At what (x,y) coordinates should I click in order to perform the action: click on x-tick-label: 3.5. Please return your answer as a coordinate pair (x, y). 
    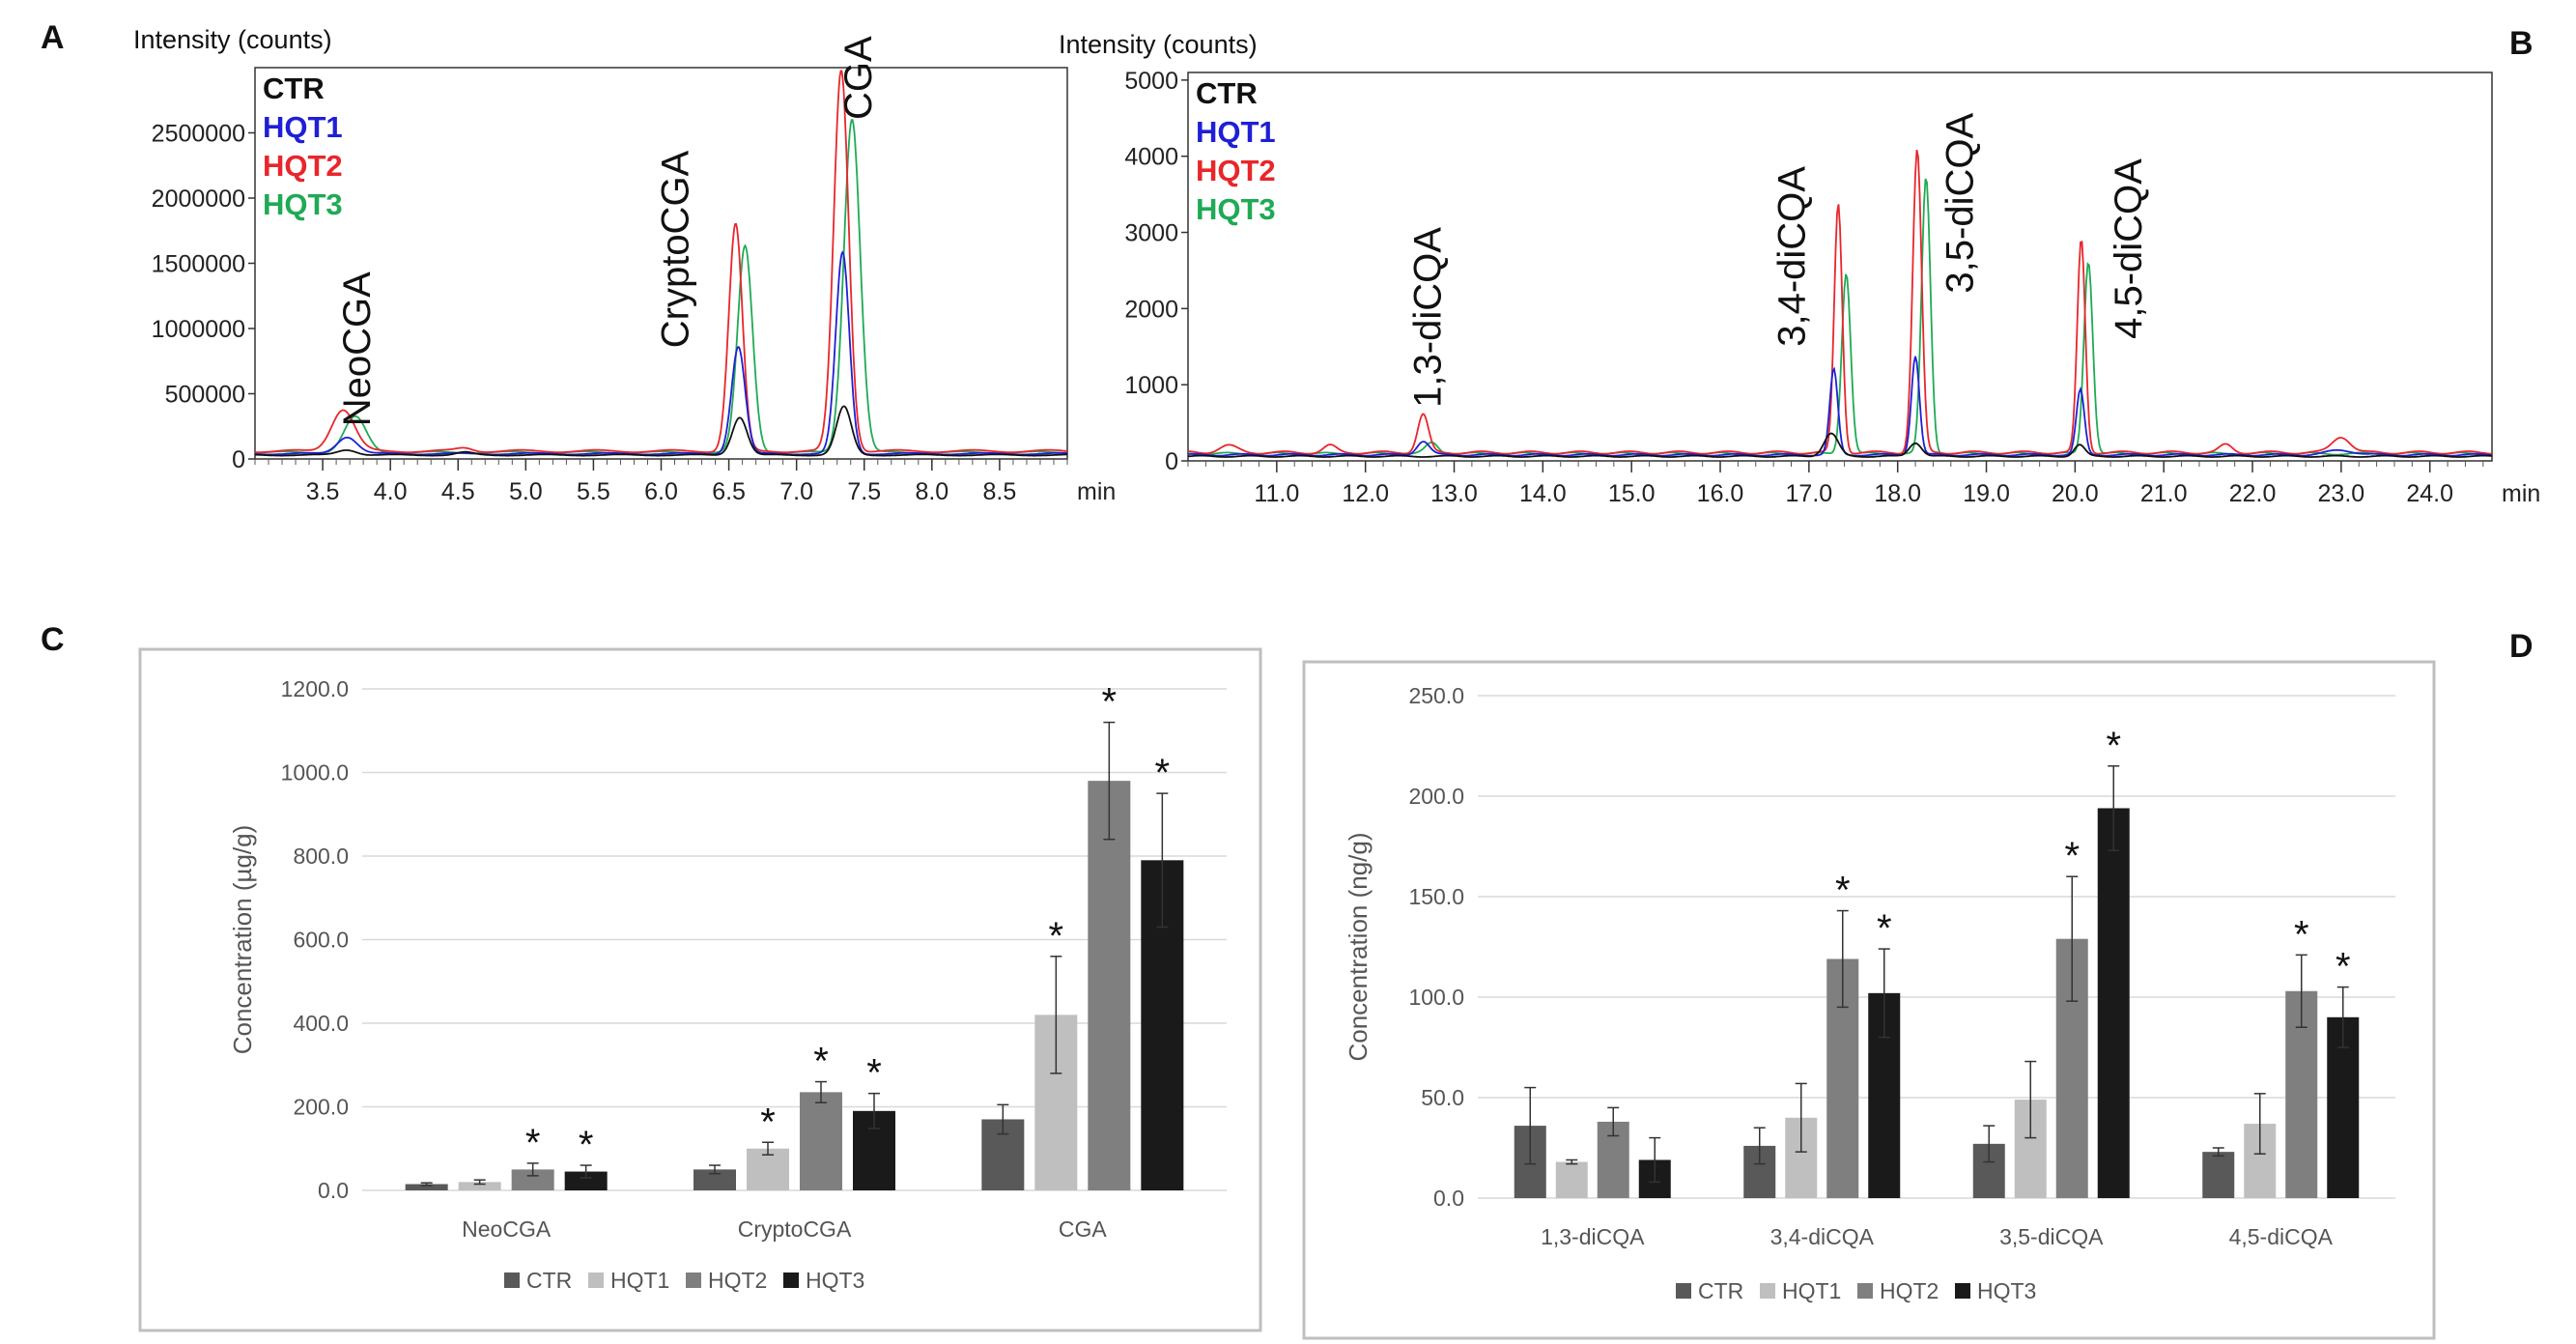
    Looking at the image, I should click on (323, 491).